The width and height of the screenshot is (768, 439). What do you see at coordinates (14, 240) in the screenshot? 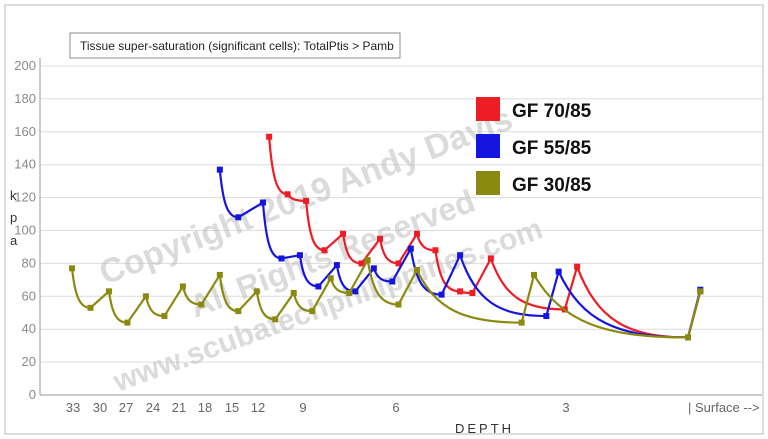
I see `y-axis-label-a: a` at bounding box center [14, 240].